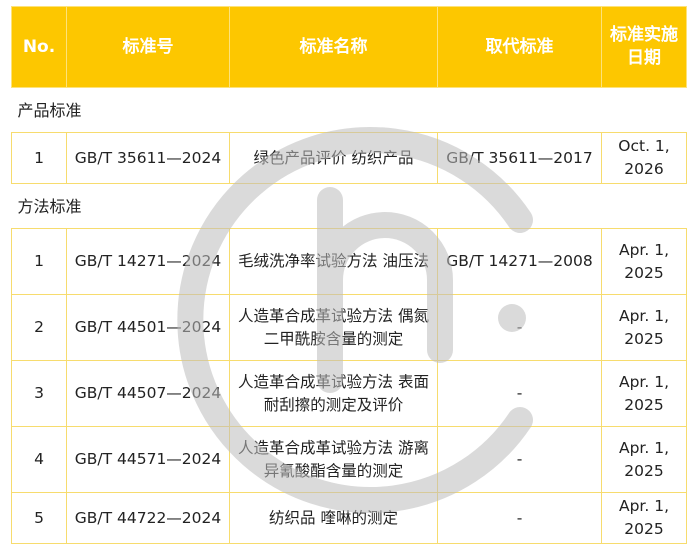 The width and height of the screenshot is (699, 544). What do you see at coordinates (333, 158) in the screenshot?
I see `cell-name: 绿色产品评价 纺织产品` at bounding box center [333, 158].